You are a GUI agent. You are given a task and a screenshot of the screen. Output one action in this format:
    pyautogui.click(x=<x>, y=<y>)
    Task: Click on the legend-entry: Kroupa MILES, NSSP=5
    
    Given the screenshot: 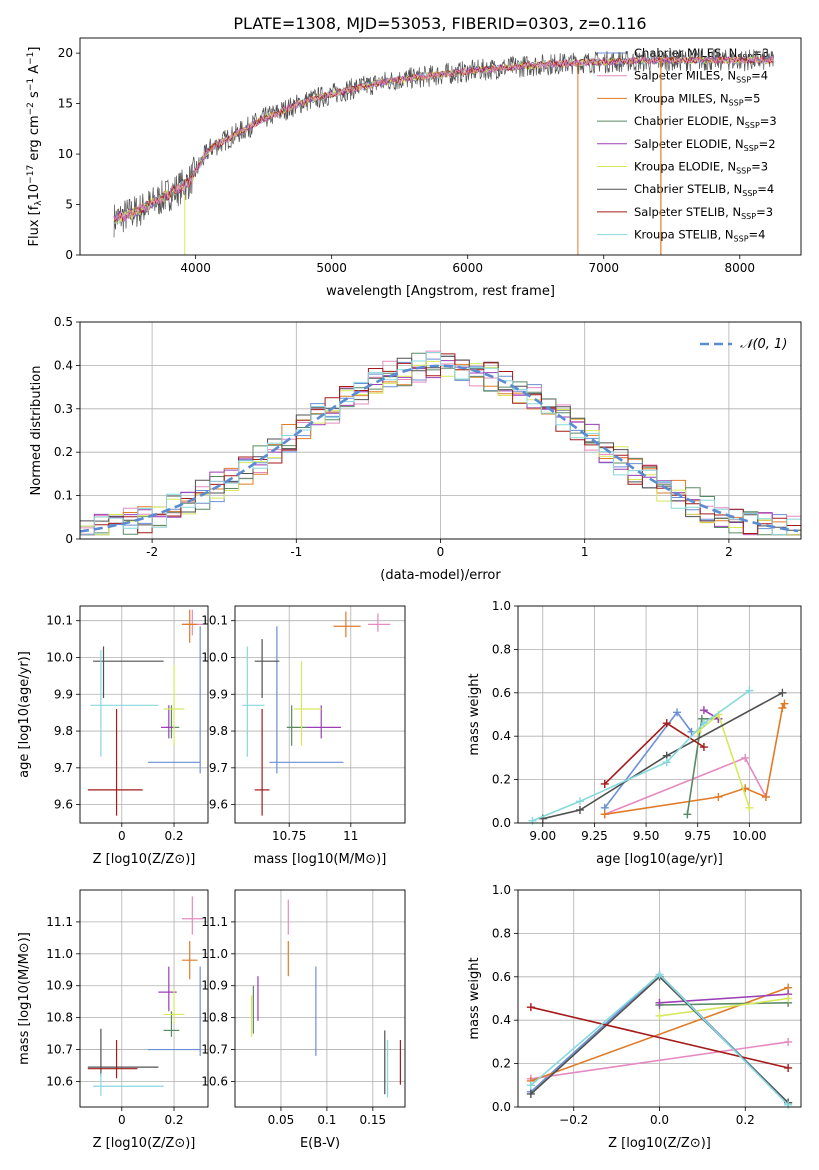 What is the action you would take?
    pyautogui.click(x=697, y=99)
    